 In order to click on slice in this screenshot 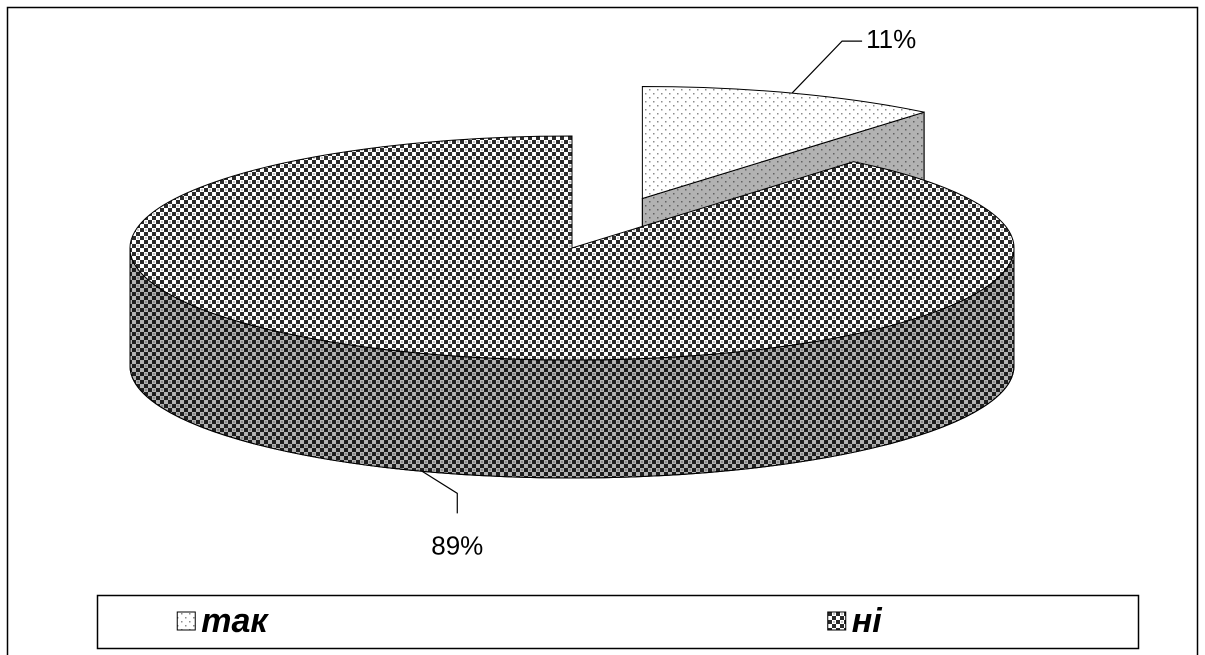, I will do `click(783, 142)`.